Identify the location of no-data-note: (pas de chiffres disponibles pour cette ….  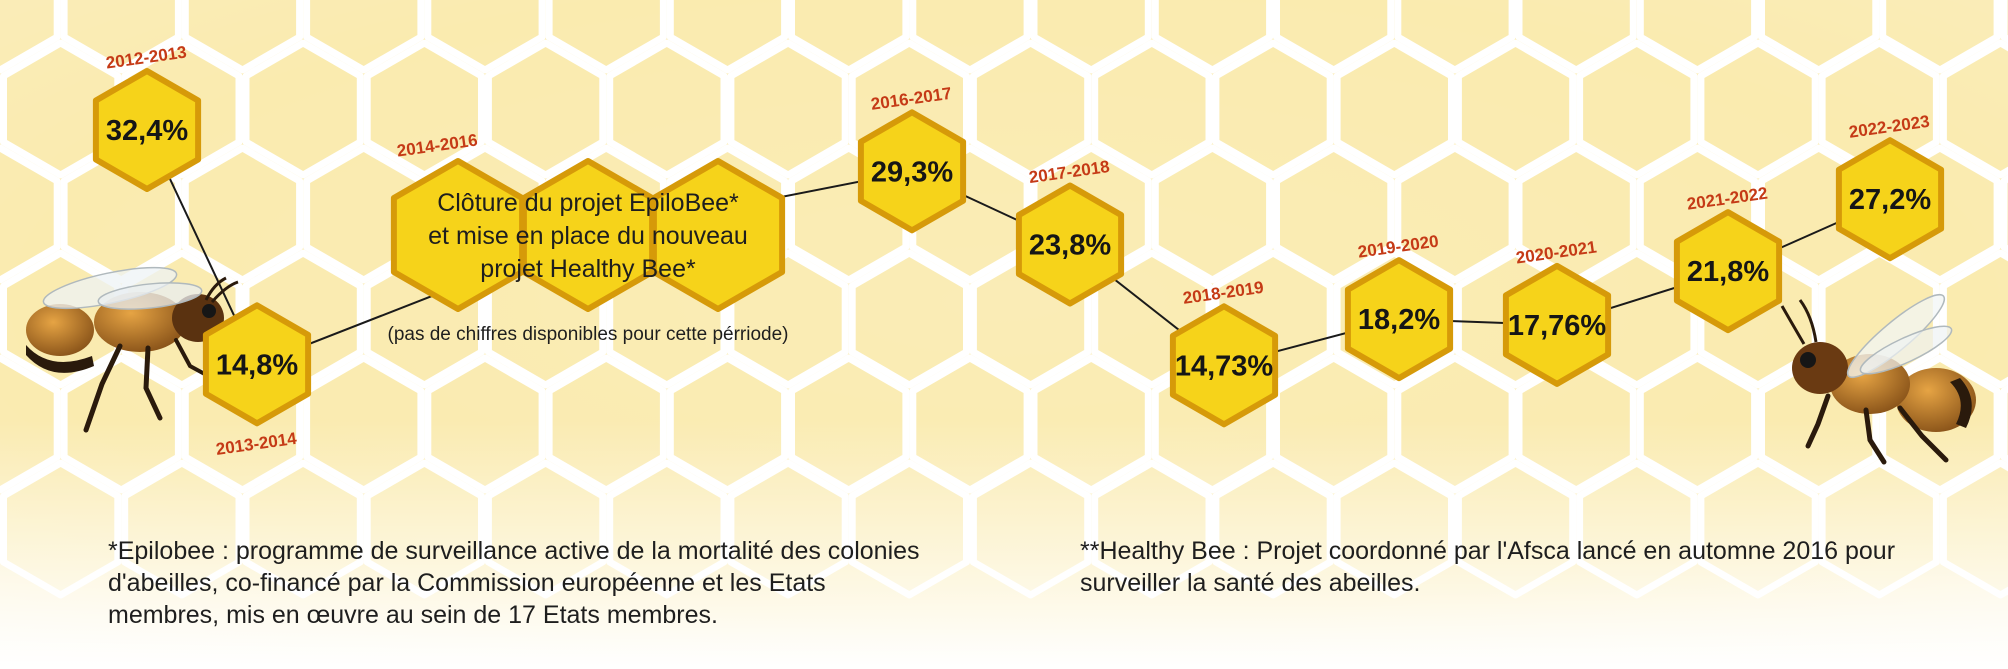
(588, 334).